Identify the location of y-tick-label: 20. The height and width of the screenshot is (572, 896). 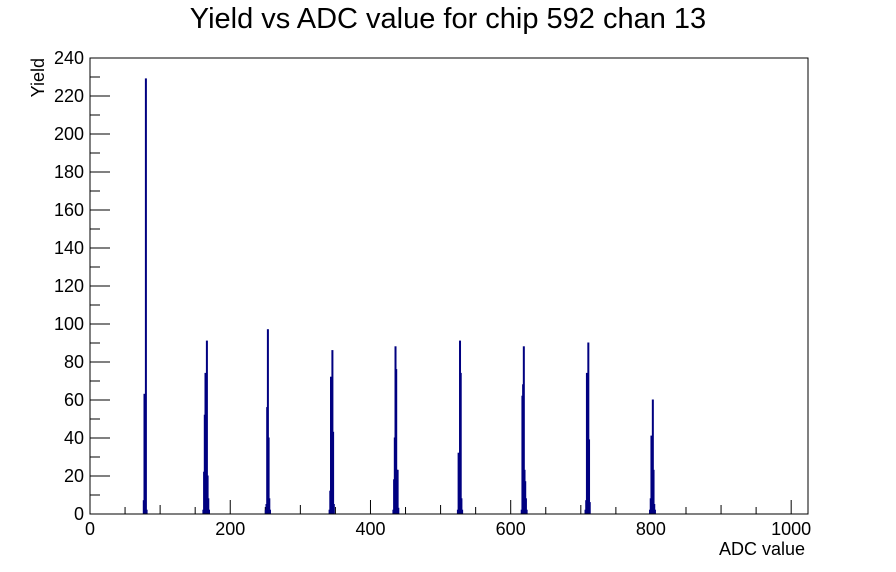
(74, 476).